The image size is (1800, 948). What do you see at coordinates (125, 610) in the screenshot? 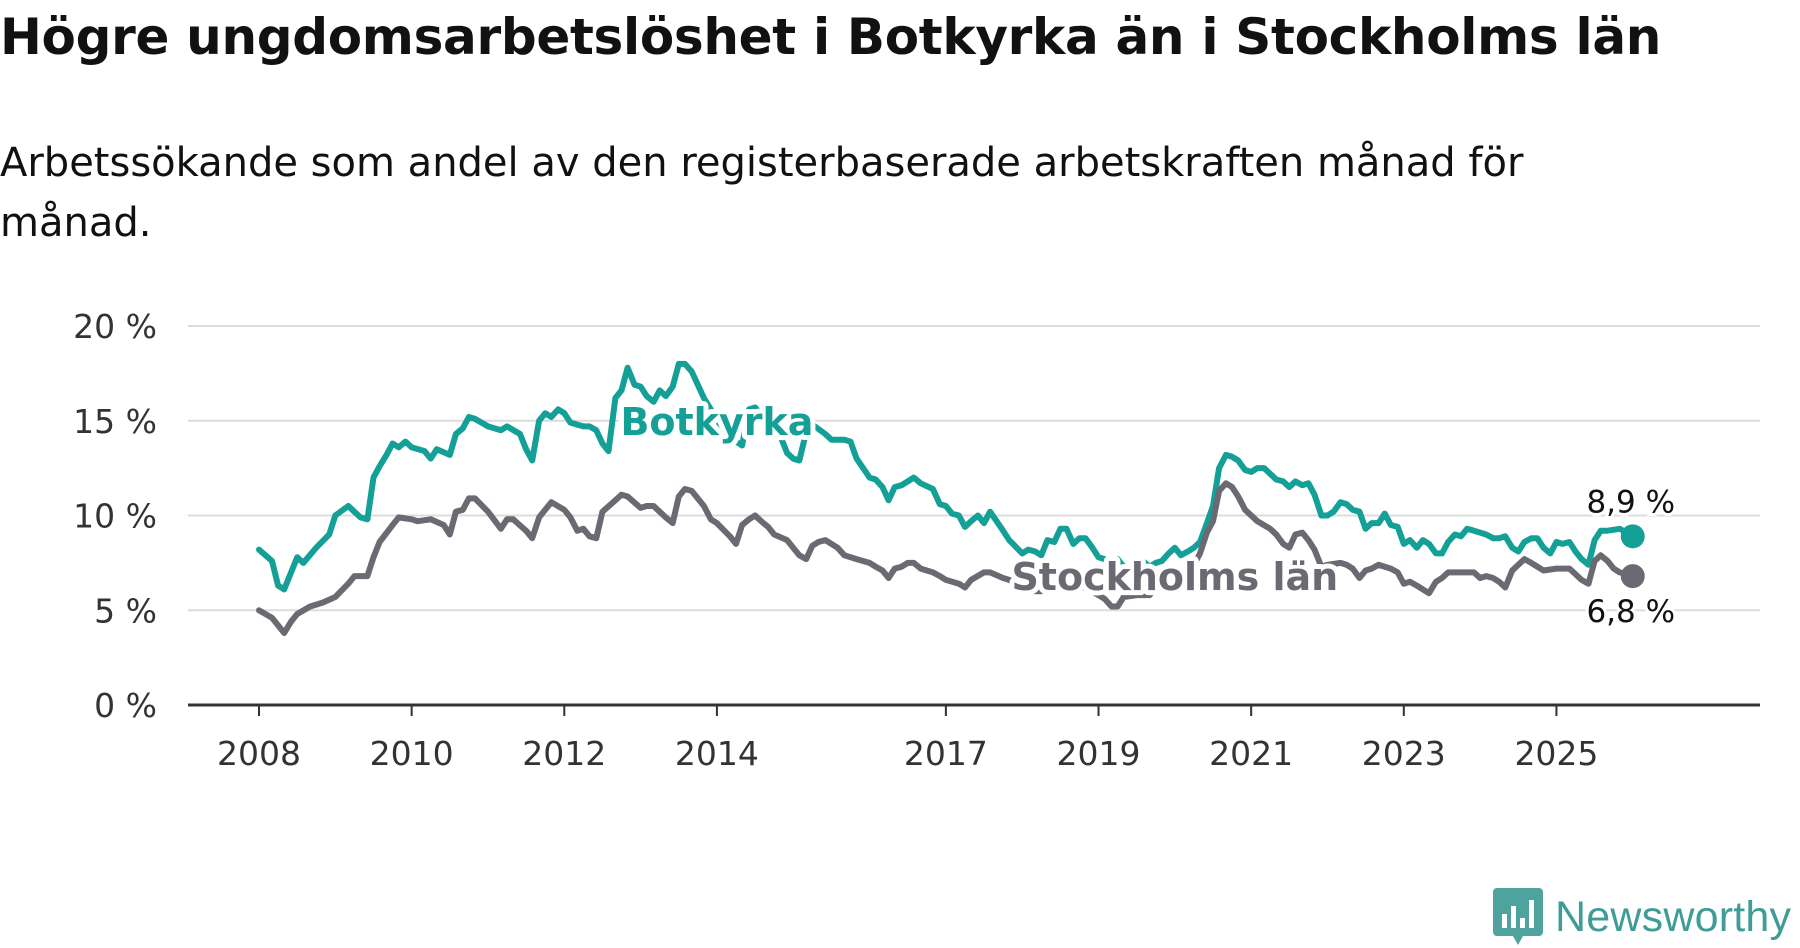
I see `y-tick-label-5: 5 %` at bounding box center [125, 610].